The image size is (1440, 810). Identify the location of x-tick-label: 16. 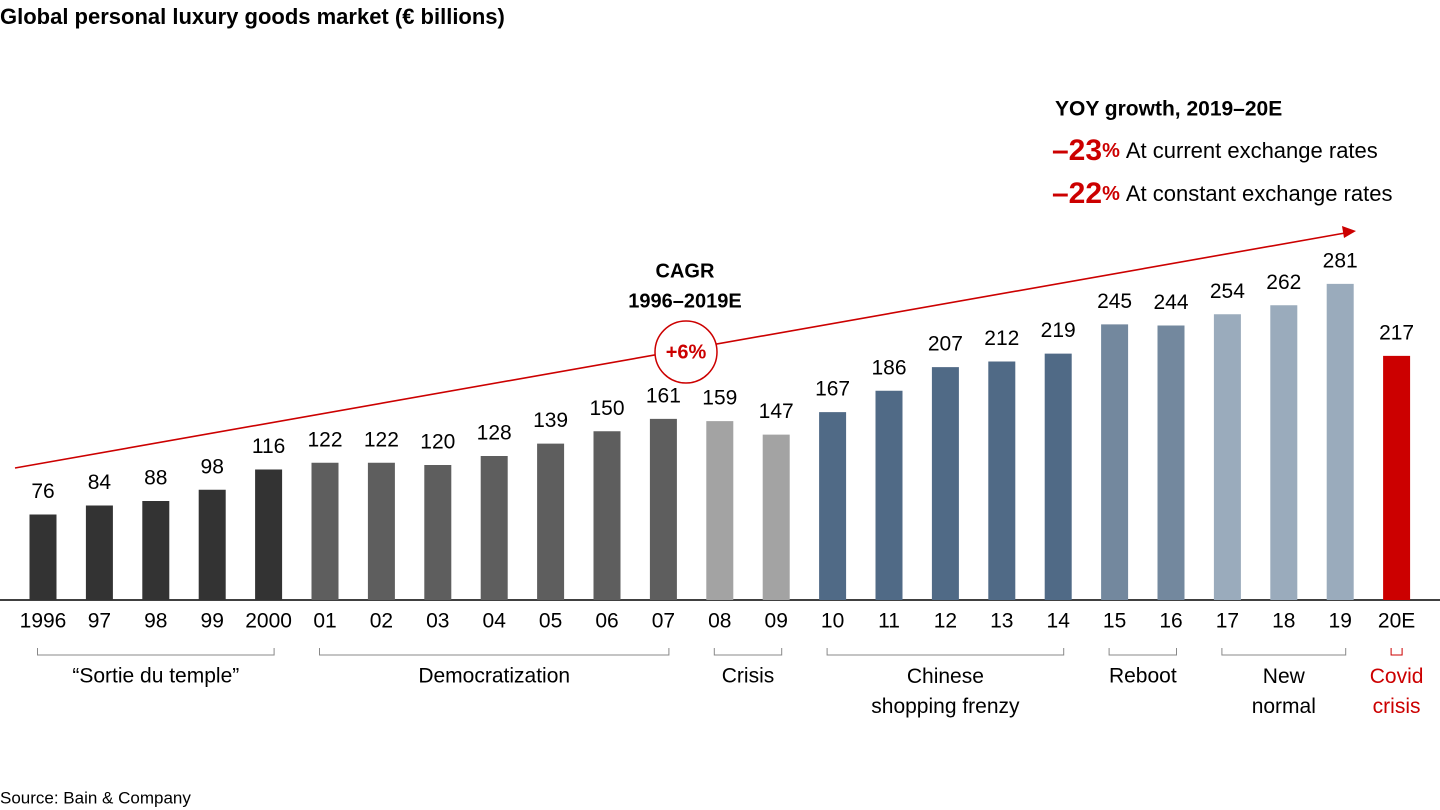
(1170, 621).